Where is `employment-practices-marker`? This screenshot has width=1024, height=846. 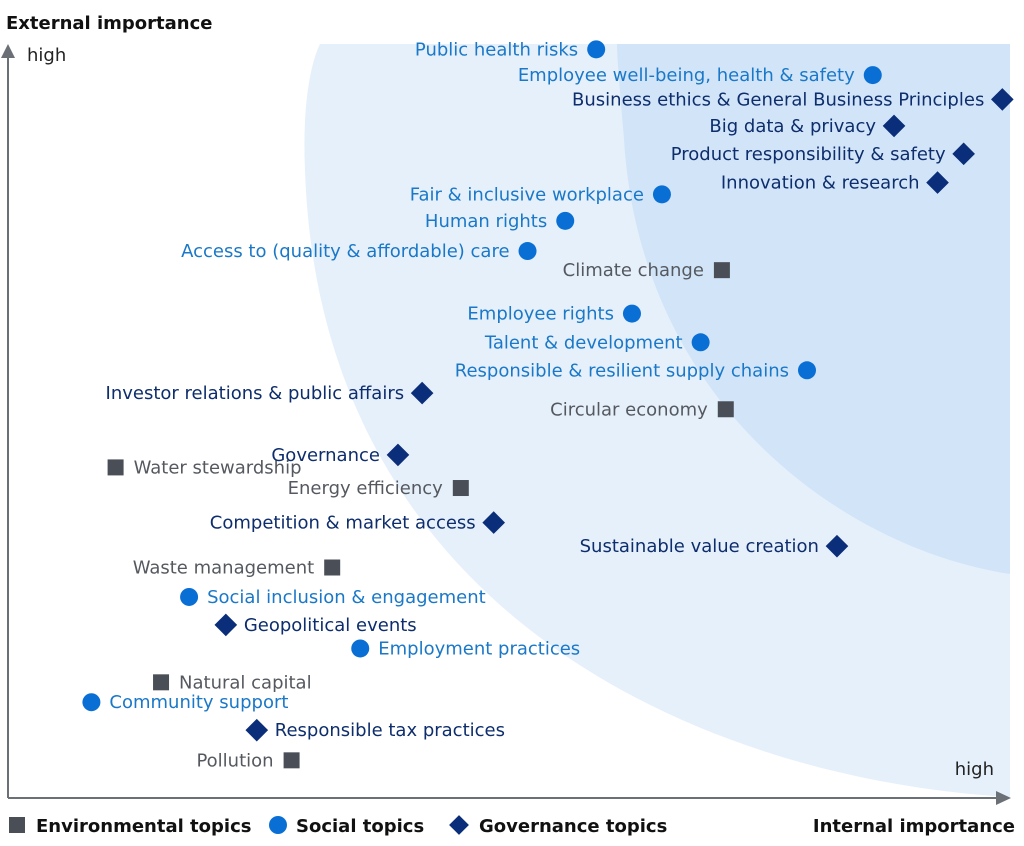
employment-practices-marker is located at coordinates (360, 648).